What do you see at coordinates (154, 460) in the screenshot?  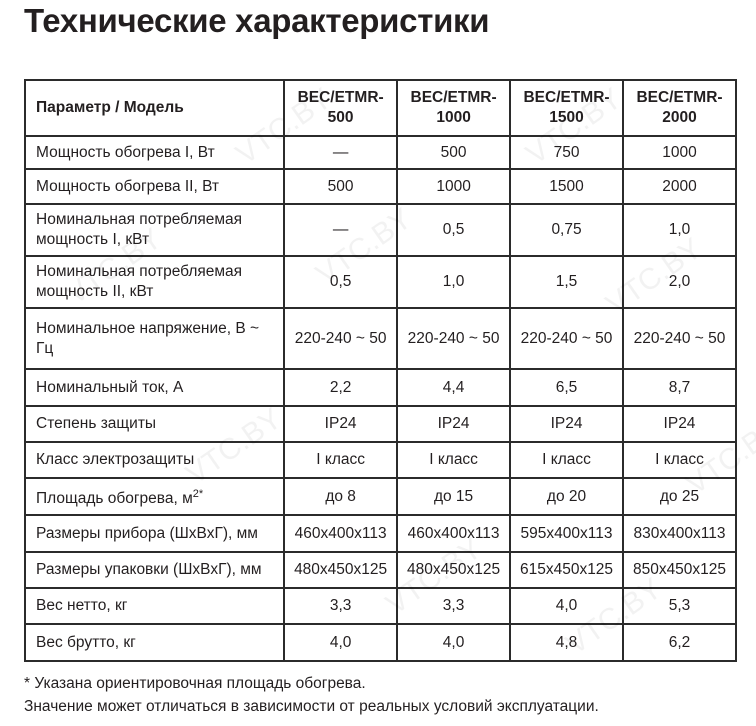 I see `parameter-cell: Класс электрозащиты` at bounding box center [154, 460].